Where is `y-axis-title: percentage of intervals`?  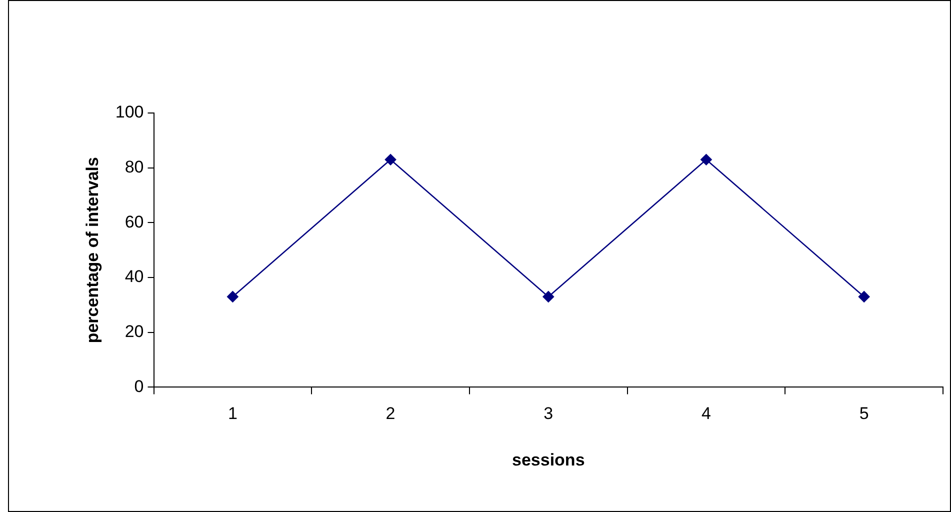
y-axis-title: percentage of intervals is located at coordinates (92, 250).